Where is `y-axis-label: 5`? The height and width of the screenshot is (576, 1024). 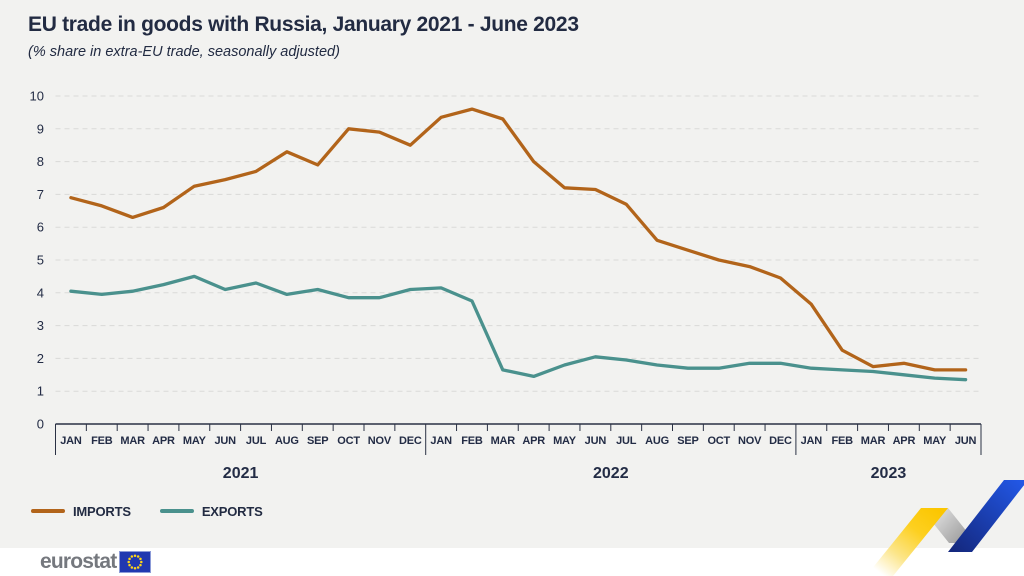
y-axis-label: 5 is located at coordinates (40, 260).